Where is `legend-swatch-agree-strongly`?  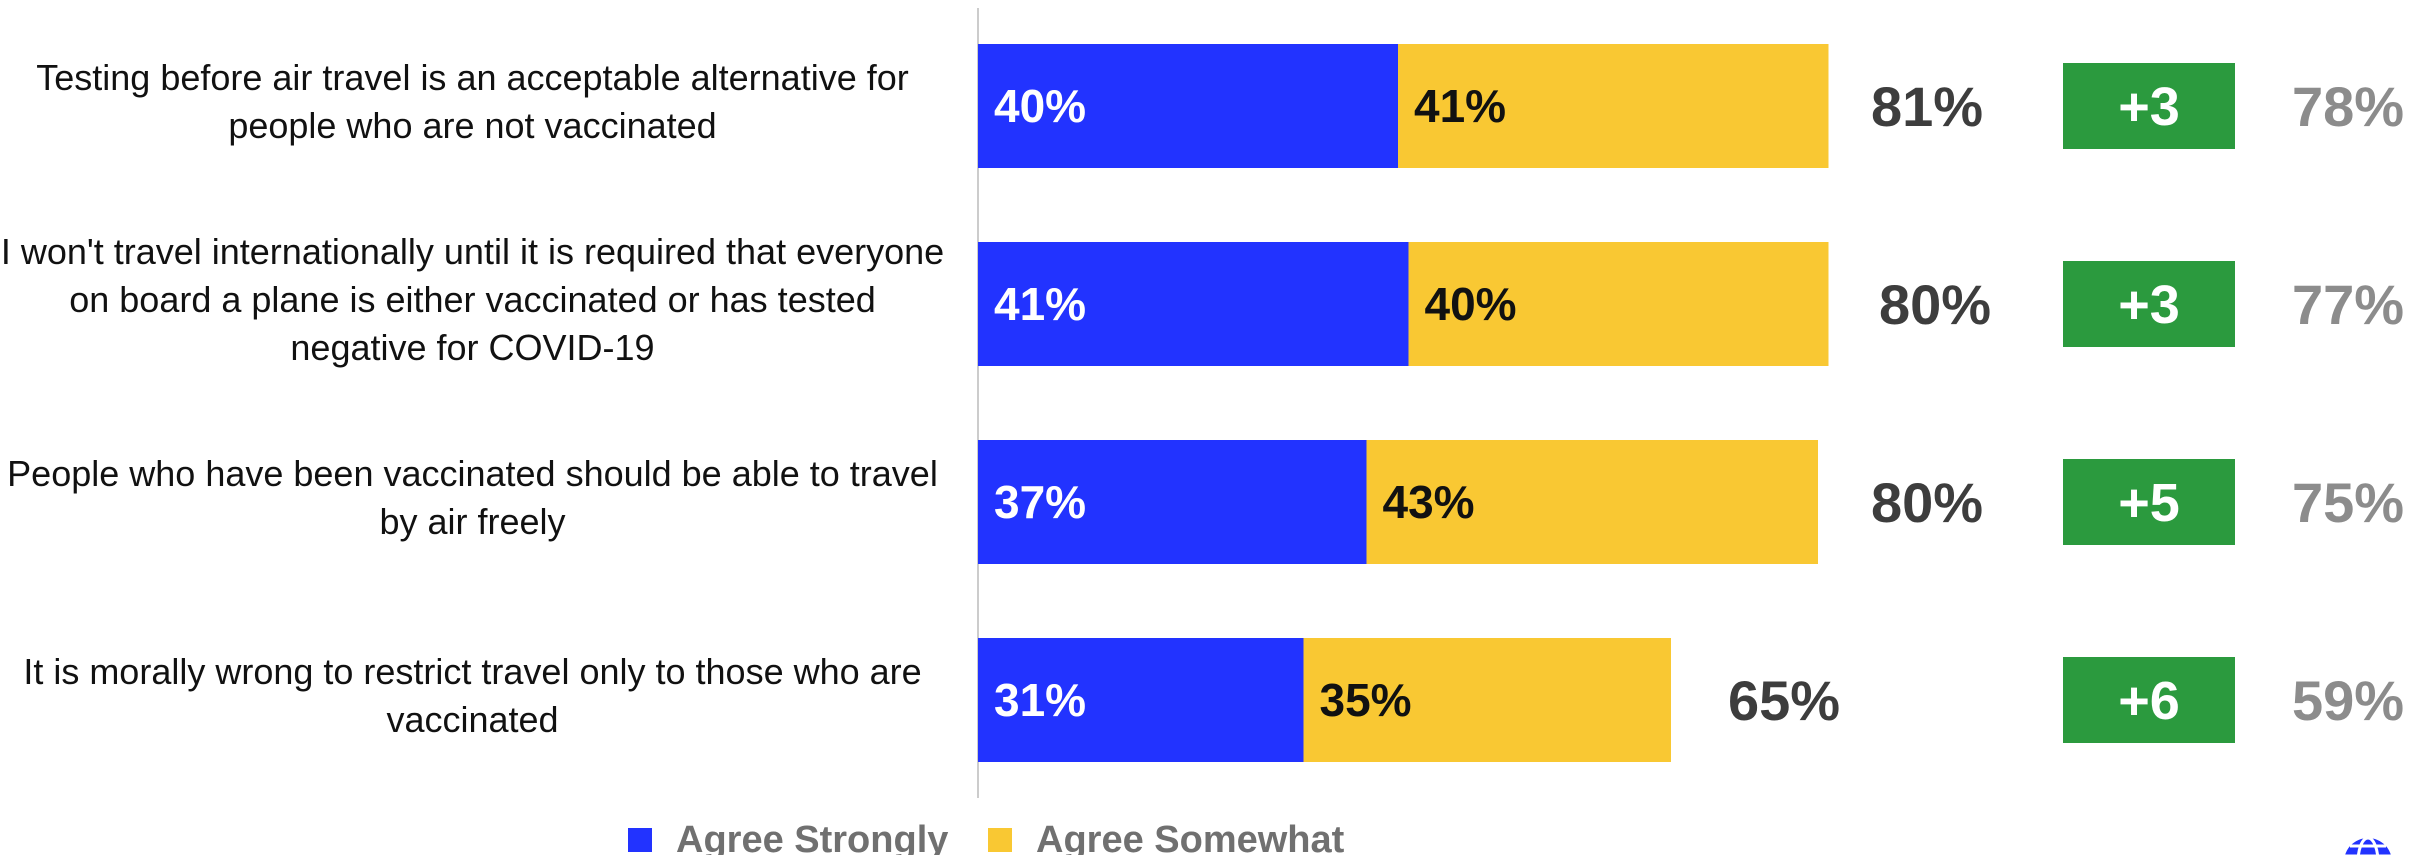
legend-swatch-agree-strongly is located at coordinates (640, 840).